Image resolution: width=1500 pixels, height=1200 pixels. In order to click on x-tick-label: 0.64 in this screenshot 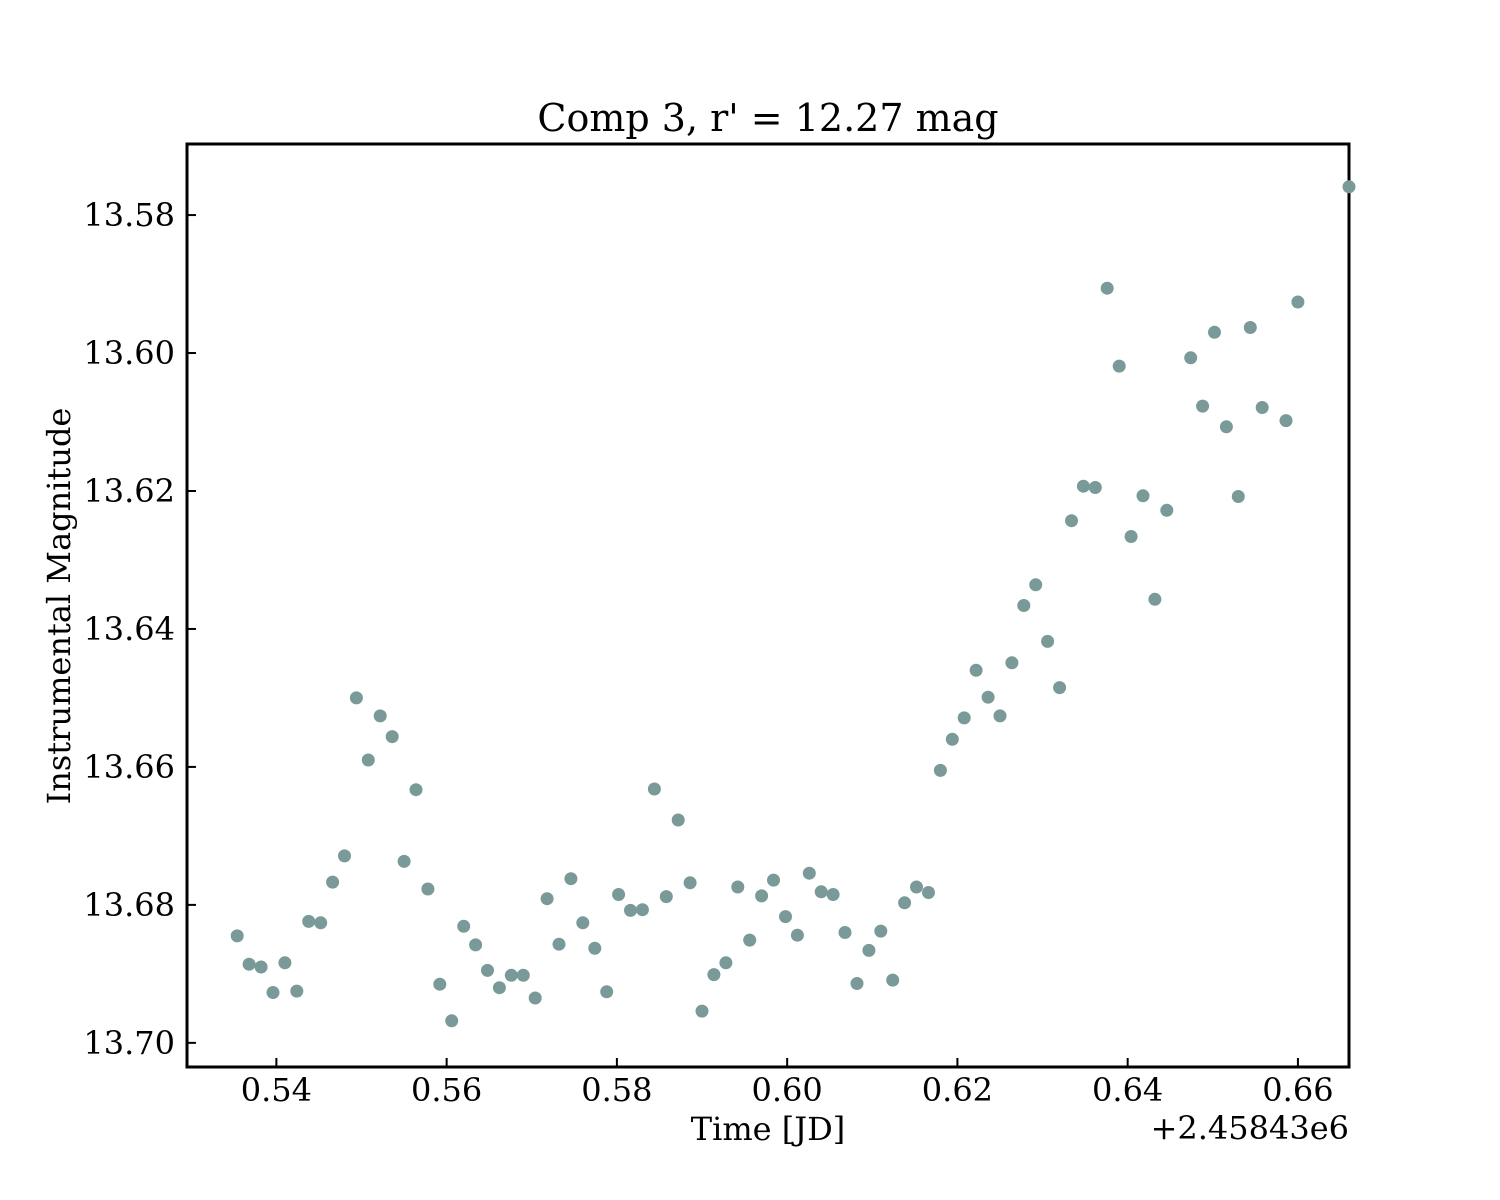, I will do `click(1127, 1090)`.